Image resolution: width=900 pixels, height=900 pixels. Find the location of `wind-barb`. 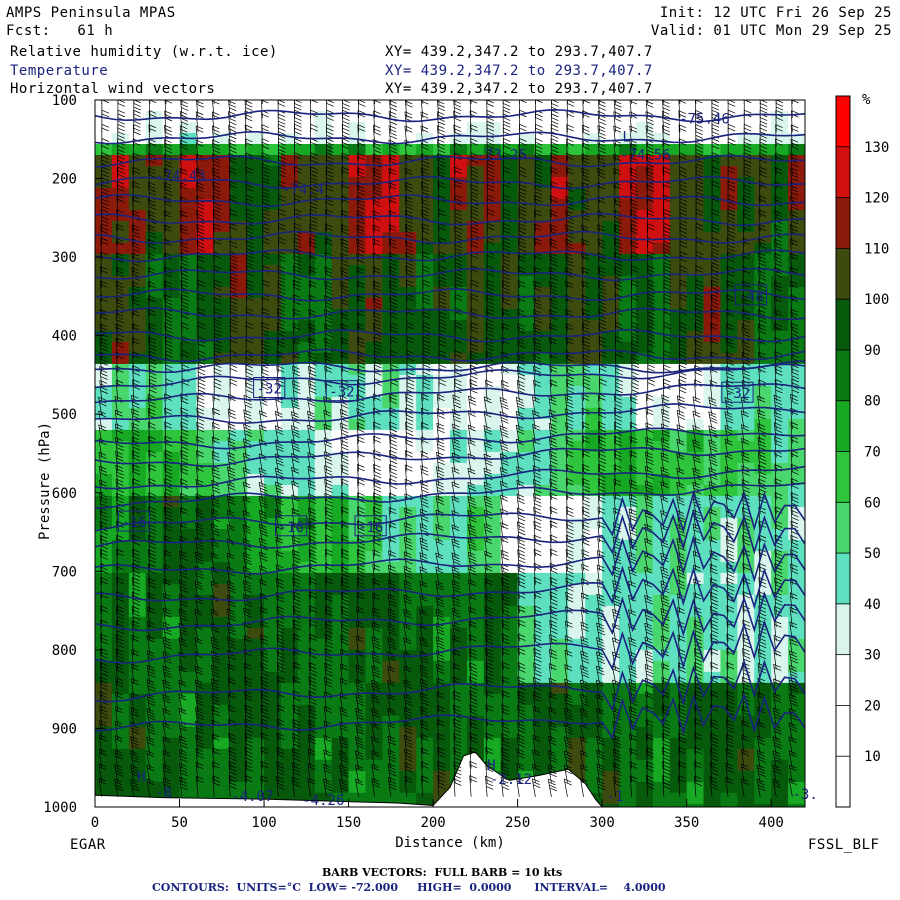

wind-barb is located at coordinates (117, 235).